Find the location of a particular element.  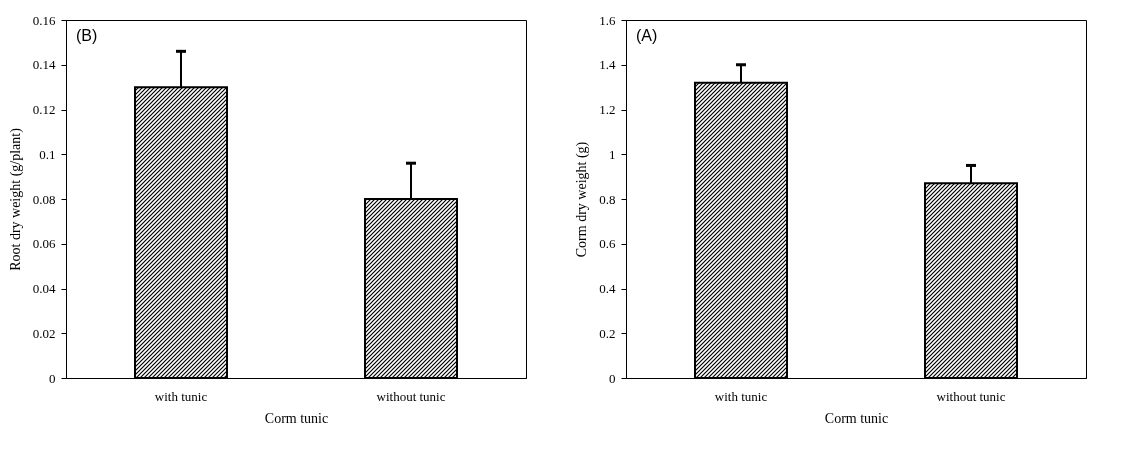

y-tick-label: 0.16 is located at coordinates (44, 20).